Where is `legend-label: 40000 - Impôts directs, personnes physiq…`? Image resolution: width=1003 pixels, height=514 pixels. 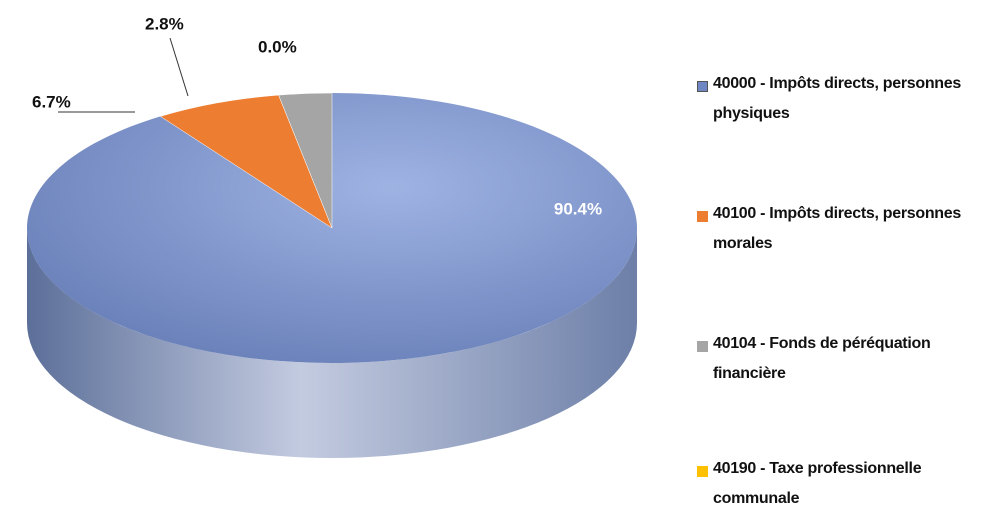 legend-label: 40000 - Impôts directs, personnes physiq… is located at coordinates (837, 98).